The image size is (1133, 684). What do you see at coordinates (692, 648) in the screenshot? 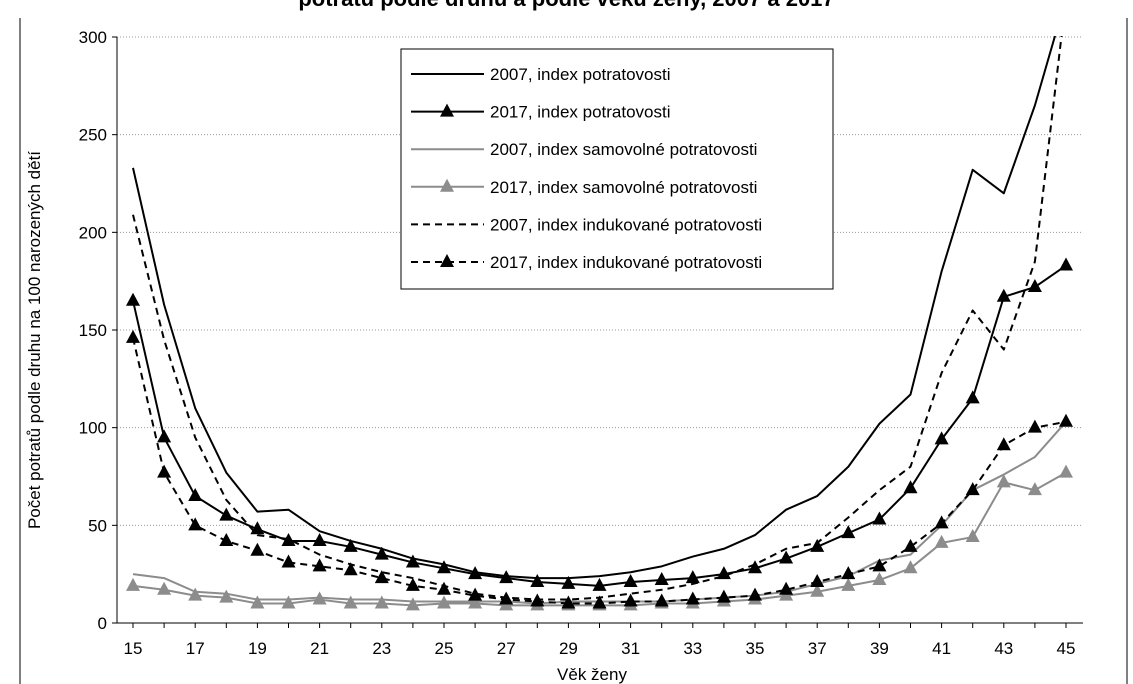
I see `x-tick-label: 33` at bounding box center [692, 648].